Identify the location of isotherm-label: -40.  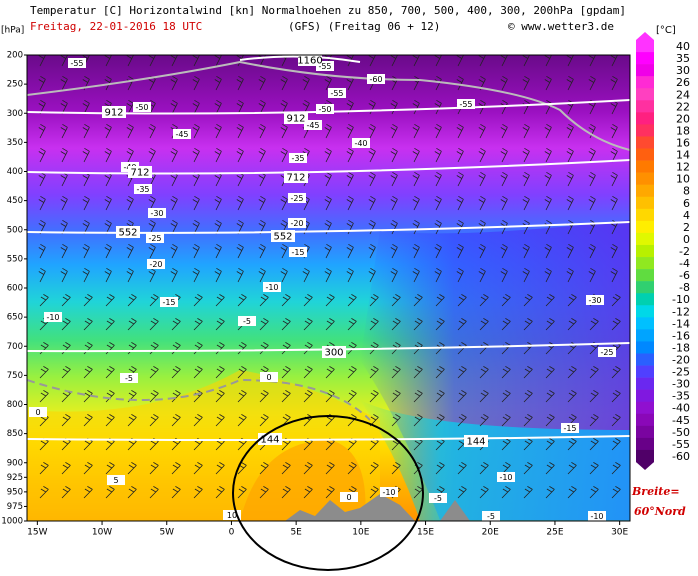
(360, 143).